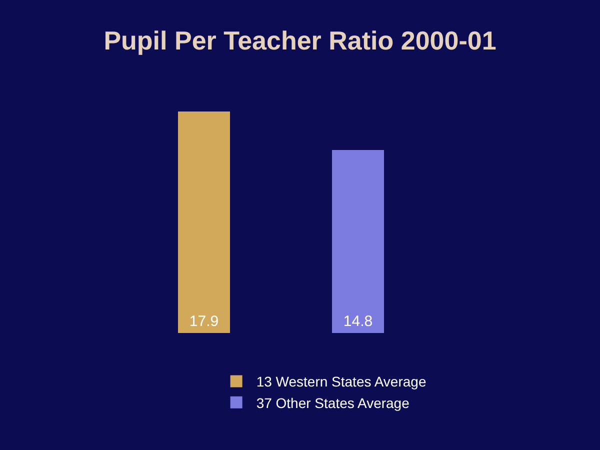  I want to click on chart-title: Pupil Per Teacher Ratio 2000-01, so click(300, 41).